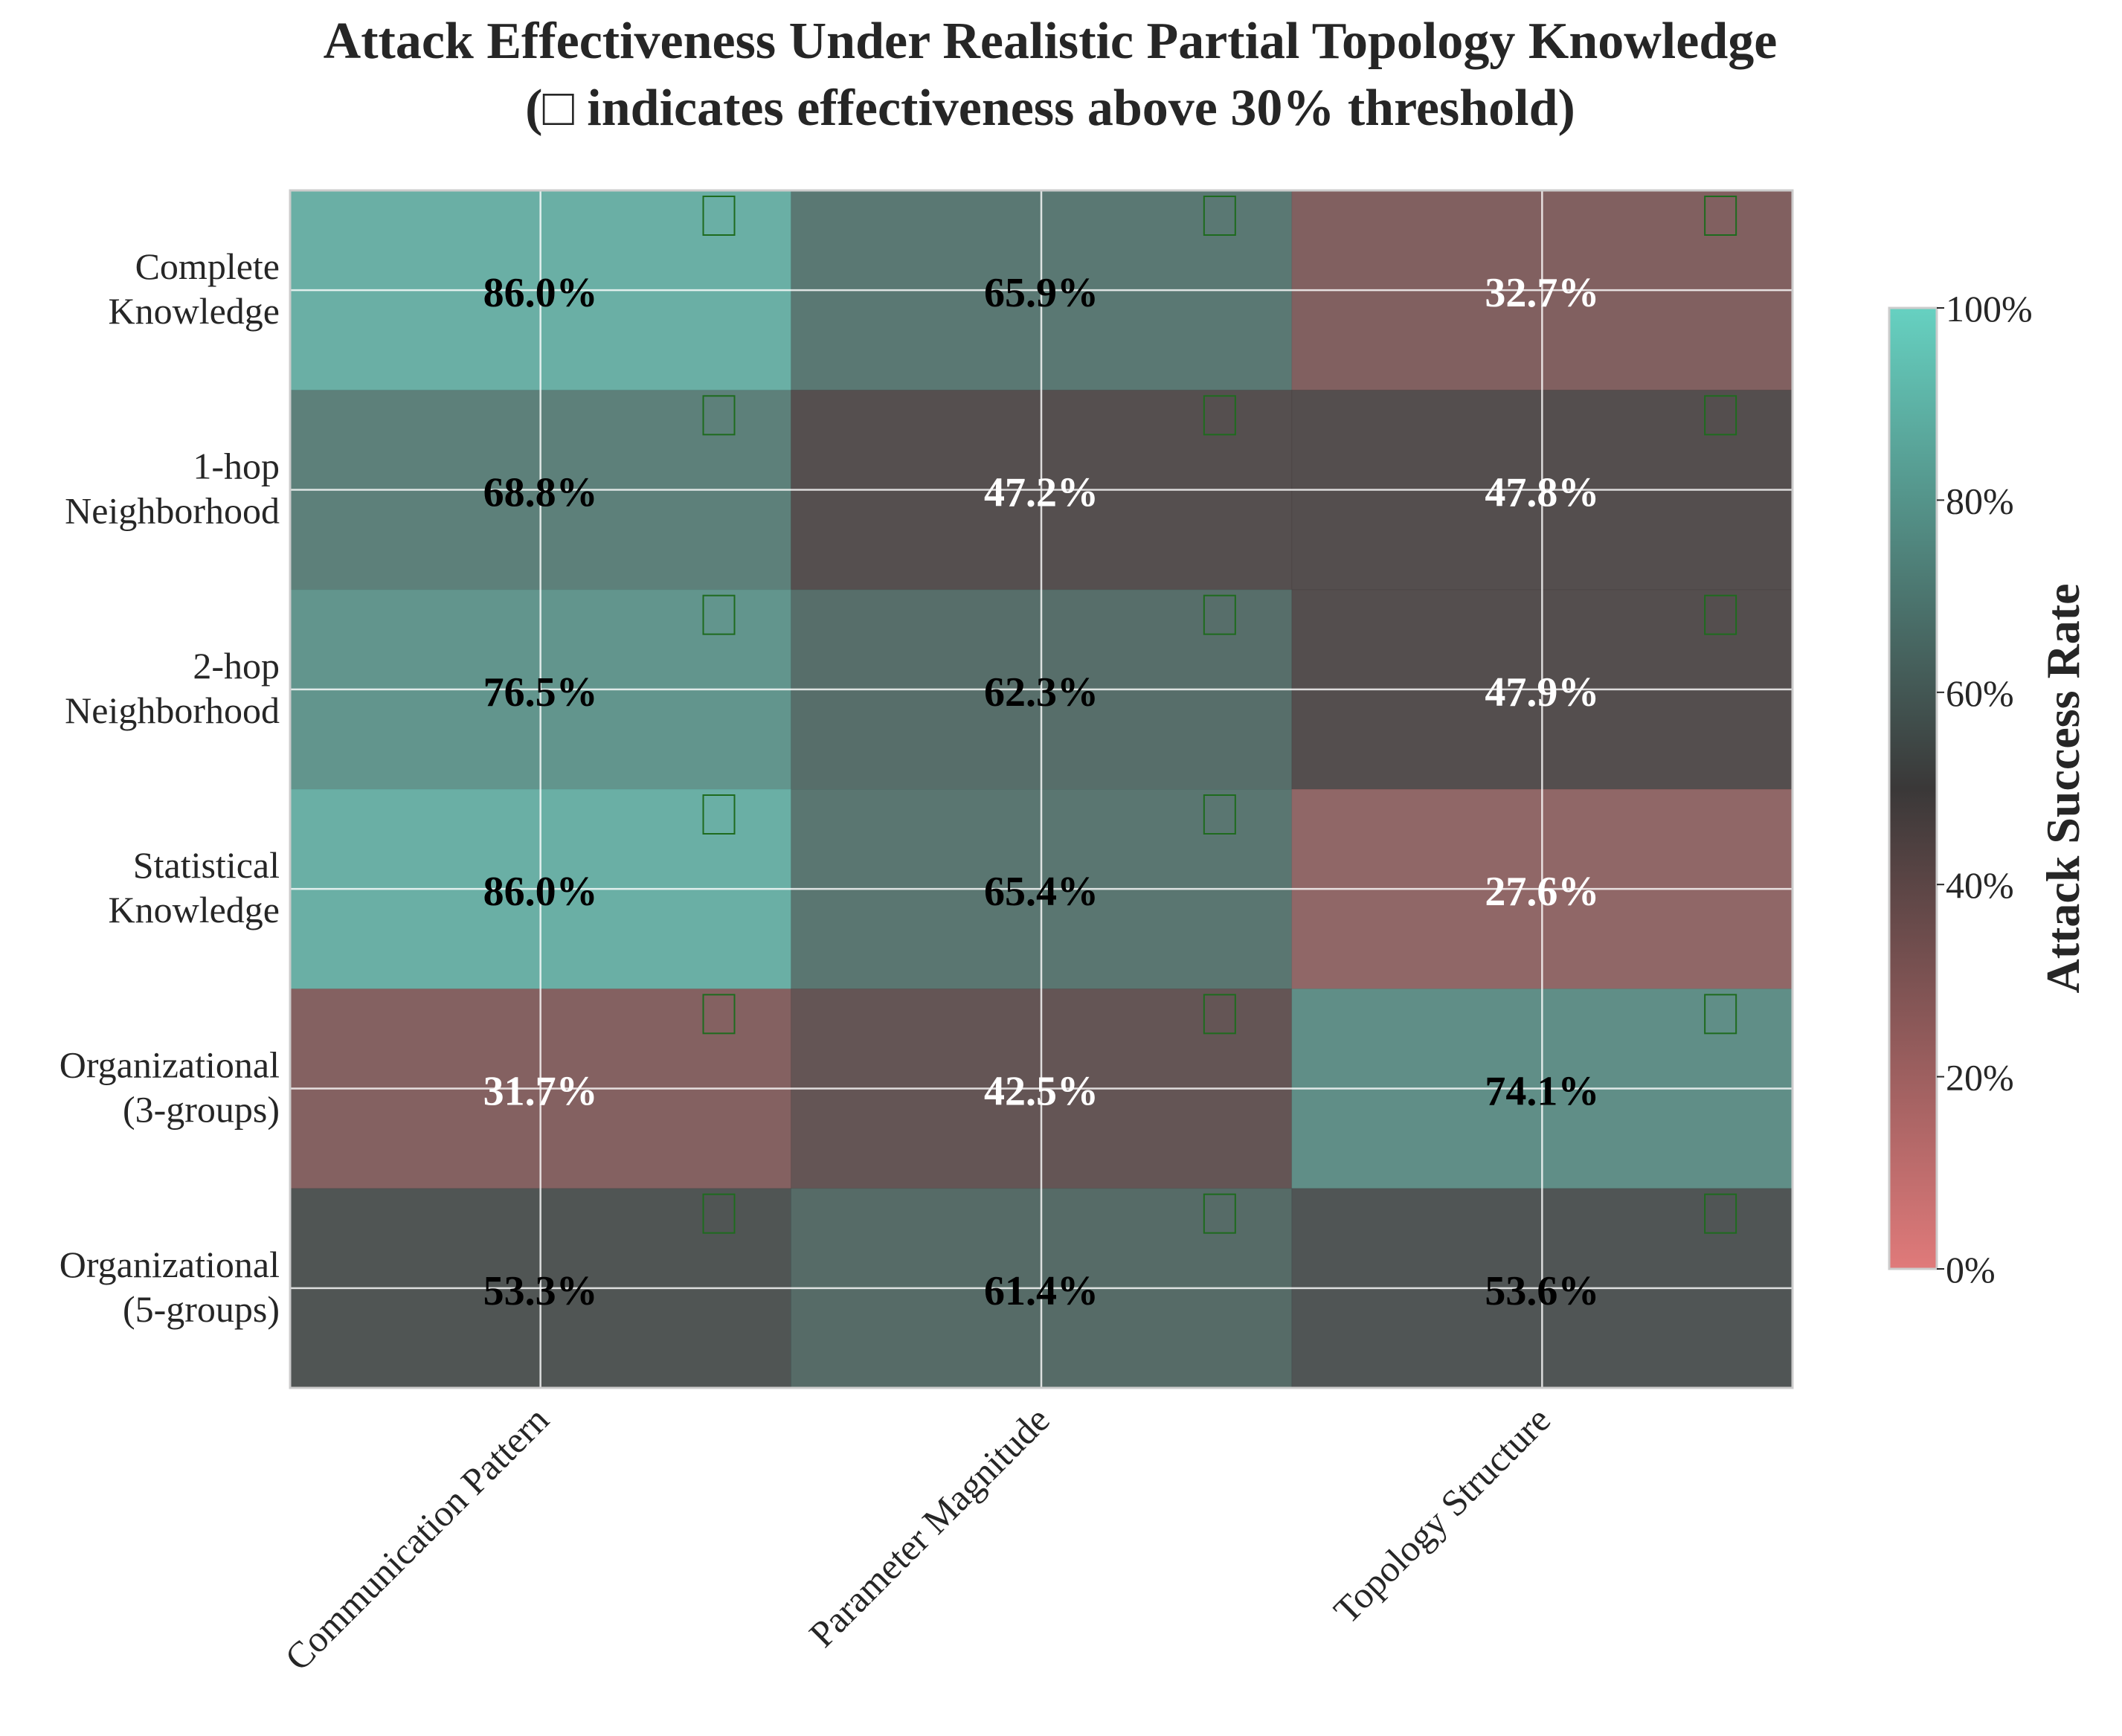 The height and width of the screenshot is (1736, 2122). I want to click on cell-value-label: 47.8%, so click(1542, 493).